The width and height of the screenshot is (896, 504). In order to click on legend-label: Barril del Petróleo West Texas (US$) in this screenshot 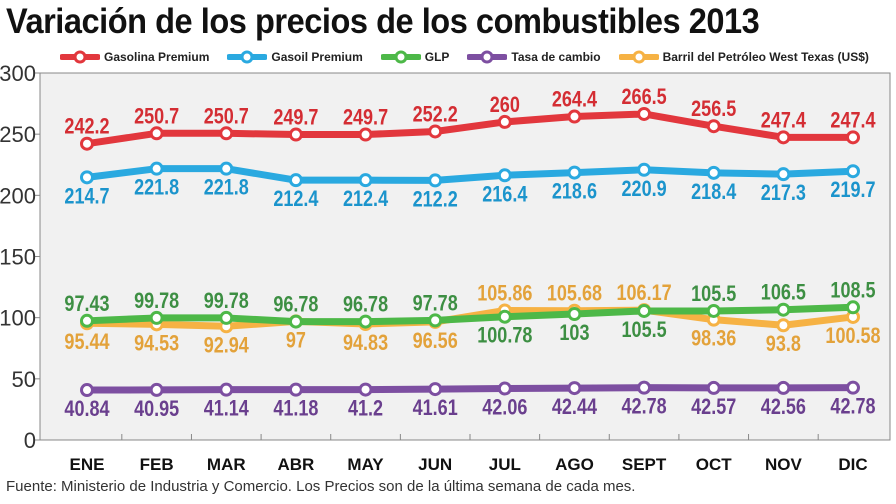, I will do `click(765, 57)`.